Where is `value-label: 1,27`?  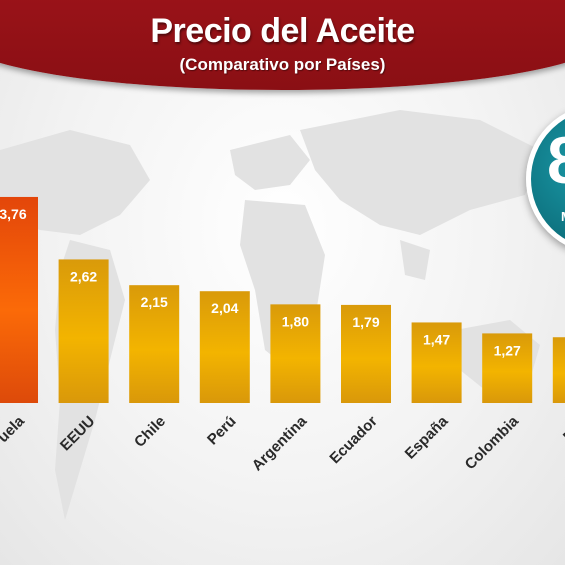 value-label: 1,27 is located at coordinates (507, 350).